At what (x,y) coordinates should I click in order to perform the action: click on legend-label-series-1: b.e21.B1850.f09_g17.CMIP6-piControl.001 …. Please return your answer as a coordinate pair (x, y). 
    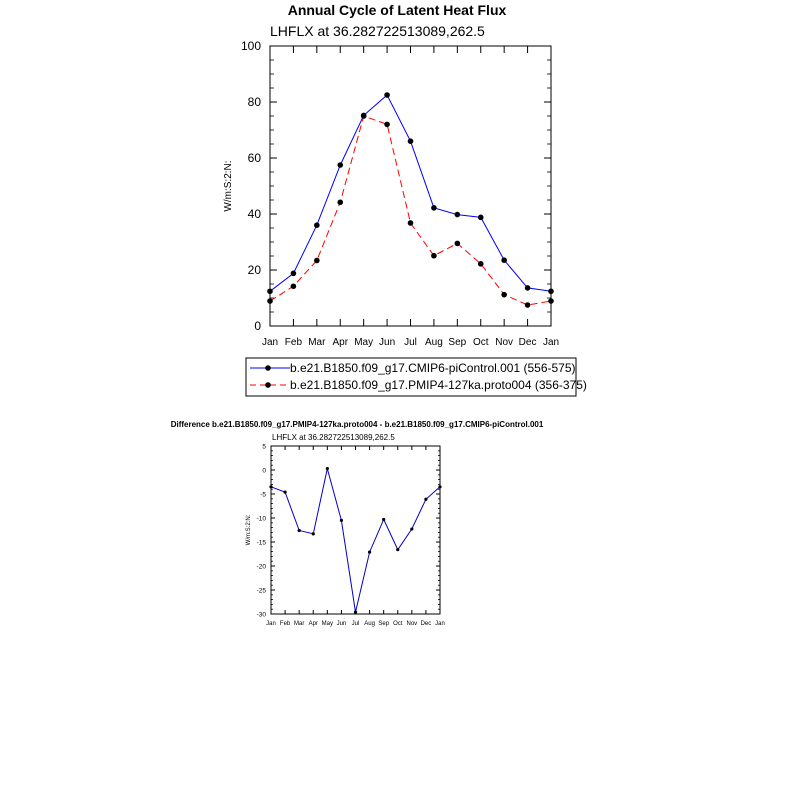
    Looking at the image, I should click on (433, 368).